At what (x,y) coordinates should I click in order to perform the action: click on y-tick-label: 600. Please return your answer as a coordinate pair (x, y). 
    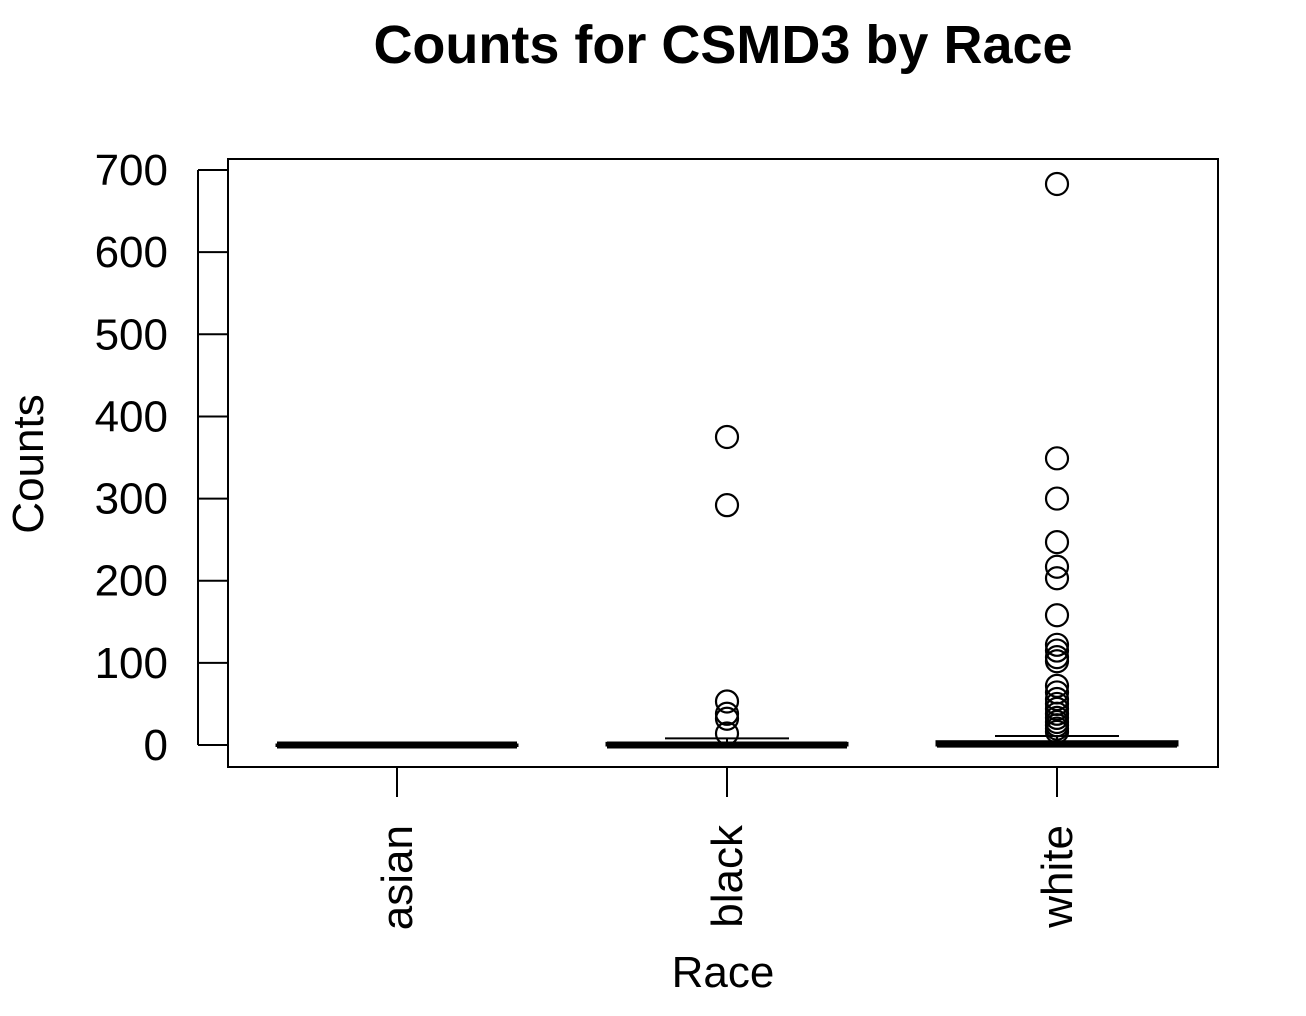
    Looking at the image, I should click on (131, 252).